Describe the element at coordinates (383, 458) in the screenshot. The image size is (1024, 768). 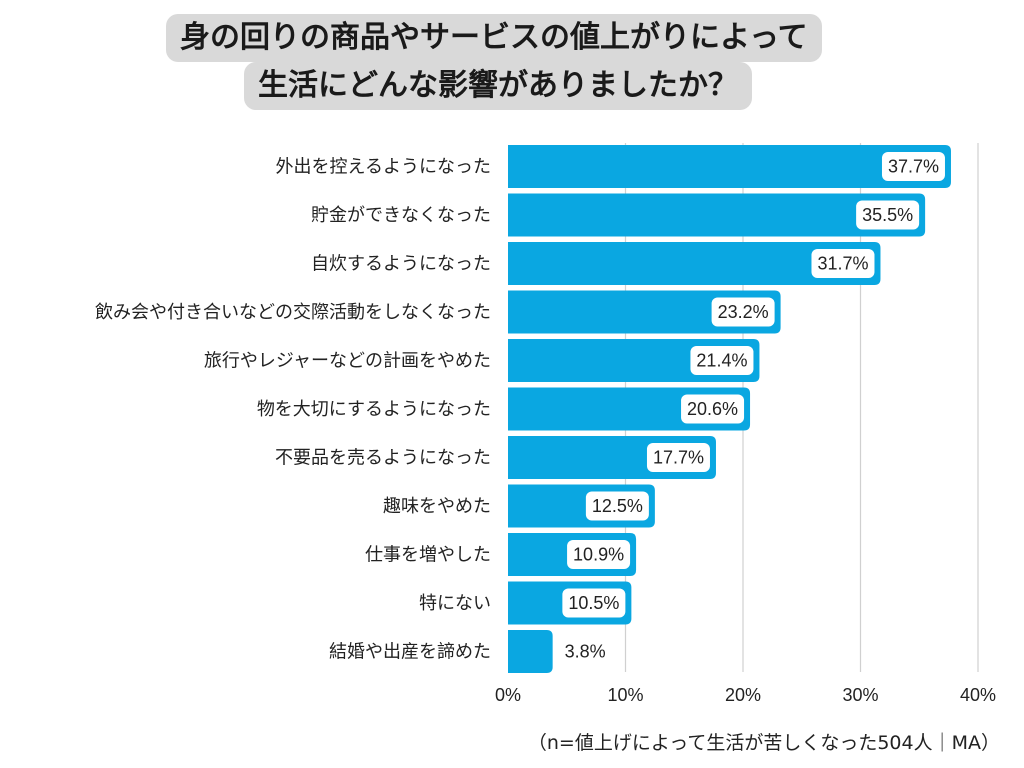
I see `category-label: 不要品を売るようになった` at that location.